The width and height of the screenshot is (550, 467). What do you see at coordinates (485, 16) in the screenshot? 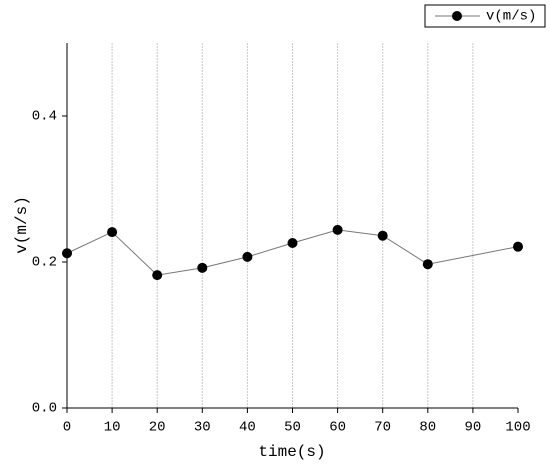
I see `legend-box` at bounding box center [485, 16].